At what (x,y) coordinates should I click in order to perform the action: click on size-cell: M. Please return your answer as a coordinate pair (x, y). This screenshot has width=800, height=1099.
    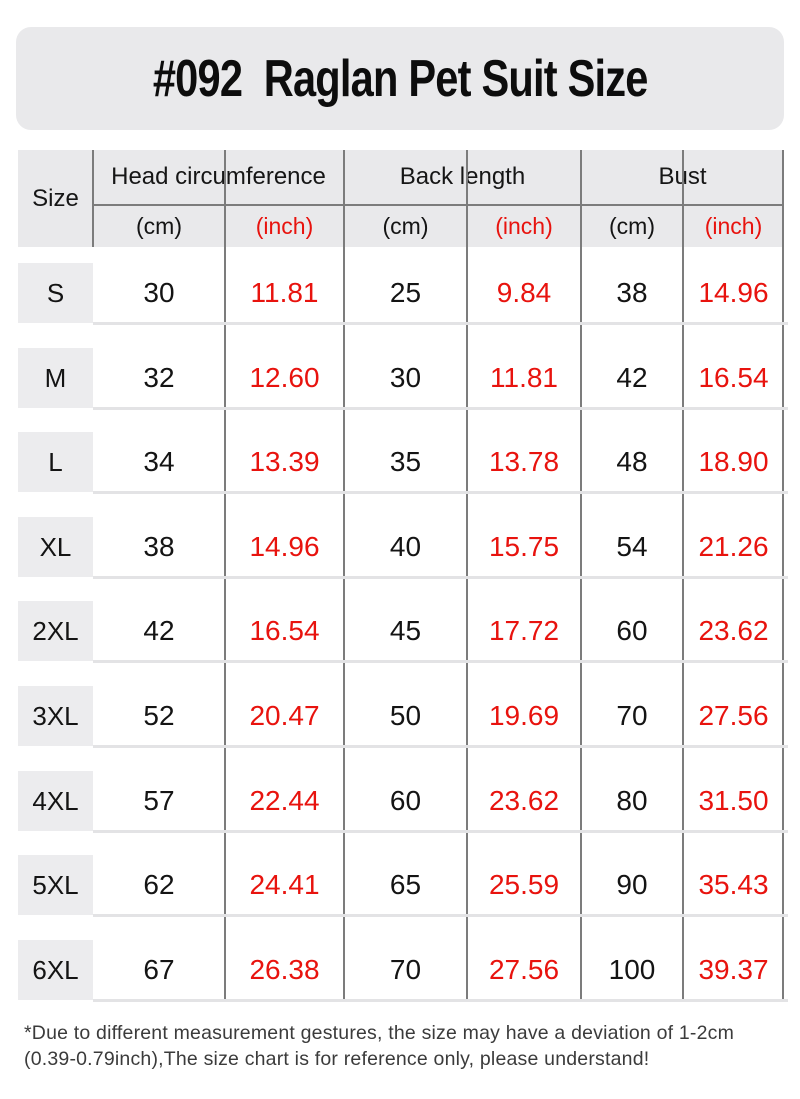
    Looking at the image, I should click on (55, 378).